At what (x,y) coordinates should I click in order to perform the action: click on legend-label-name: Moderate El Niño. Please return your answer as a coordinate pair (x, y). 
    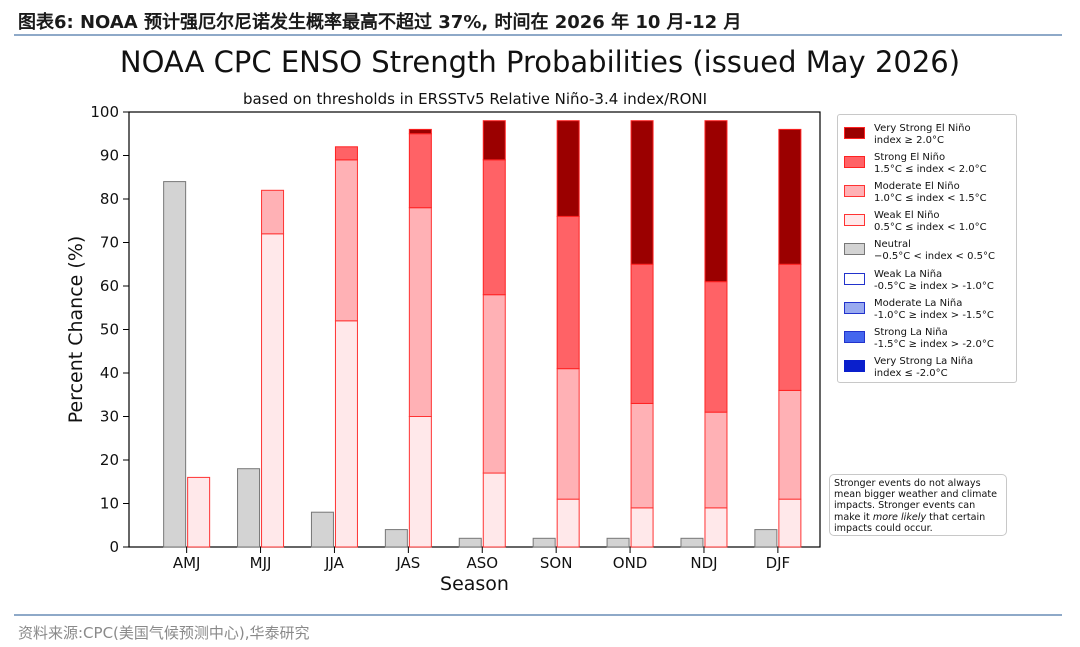
    Looking at the image, I should click on (917, 187).